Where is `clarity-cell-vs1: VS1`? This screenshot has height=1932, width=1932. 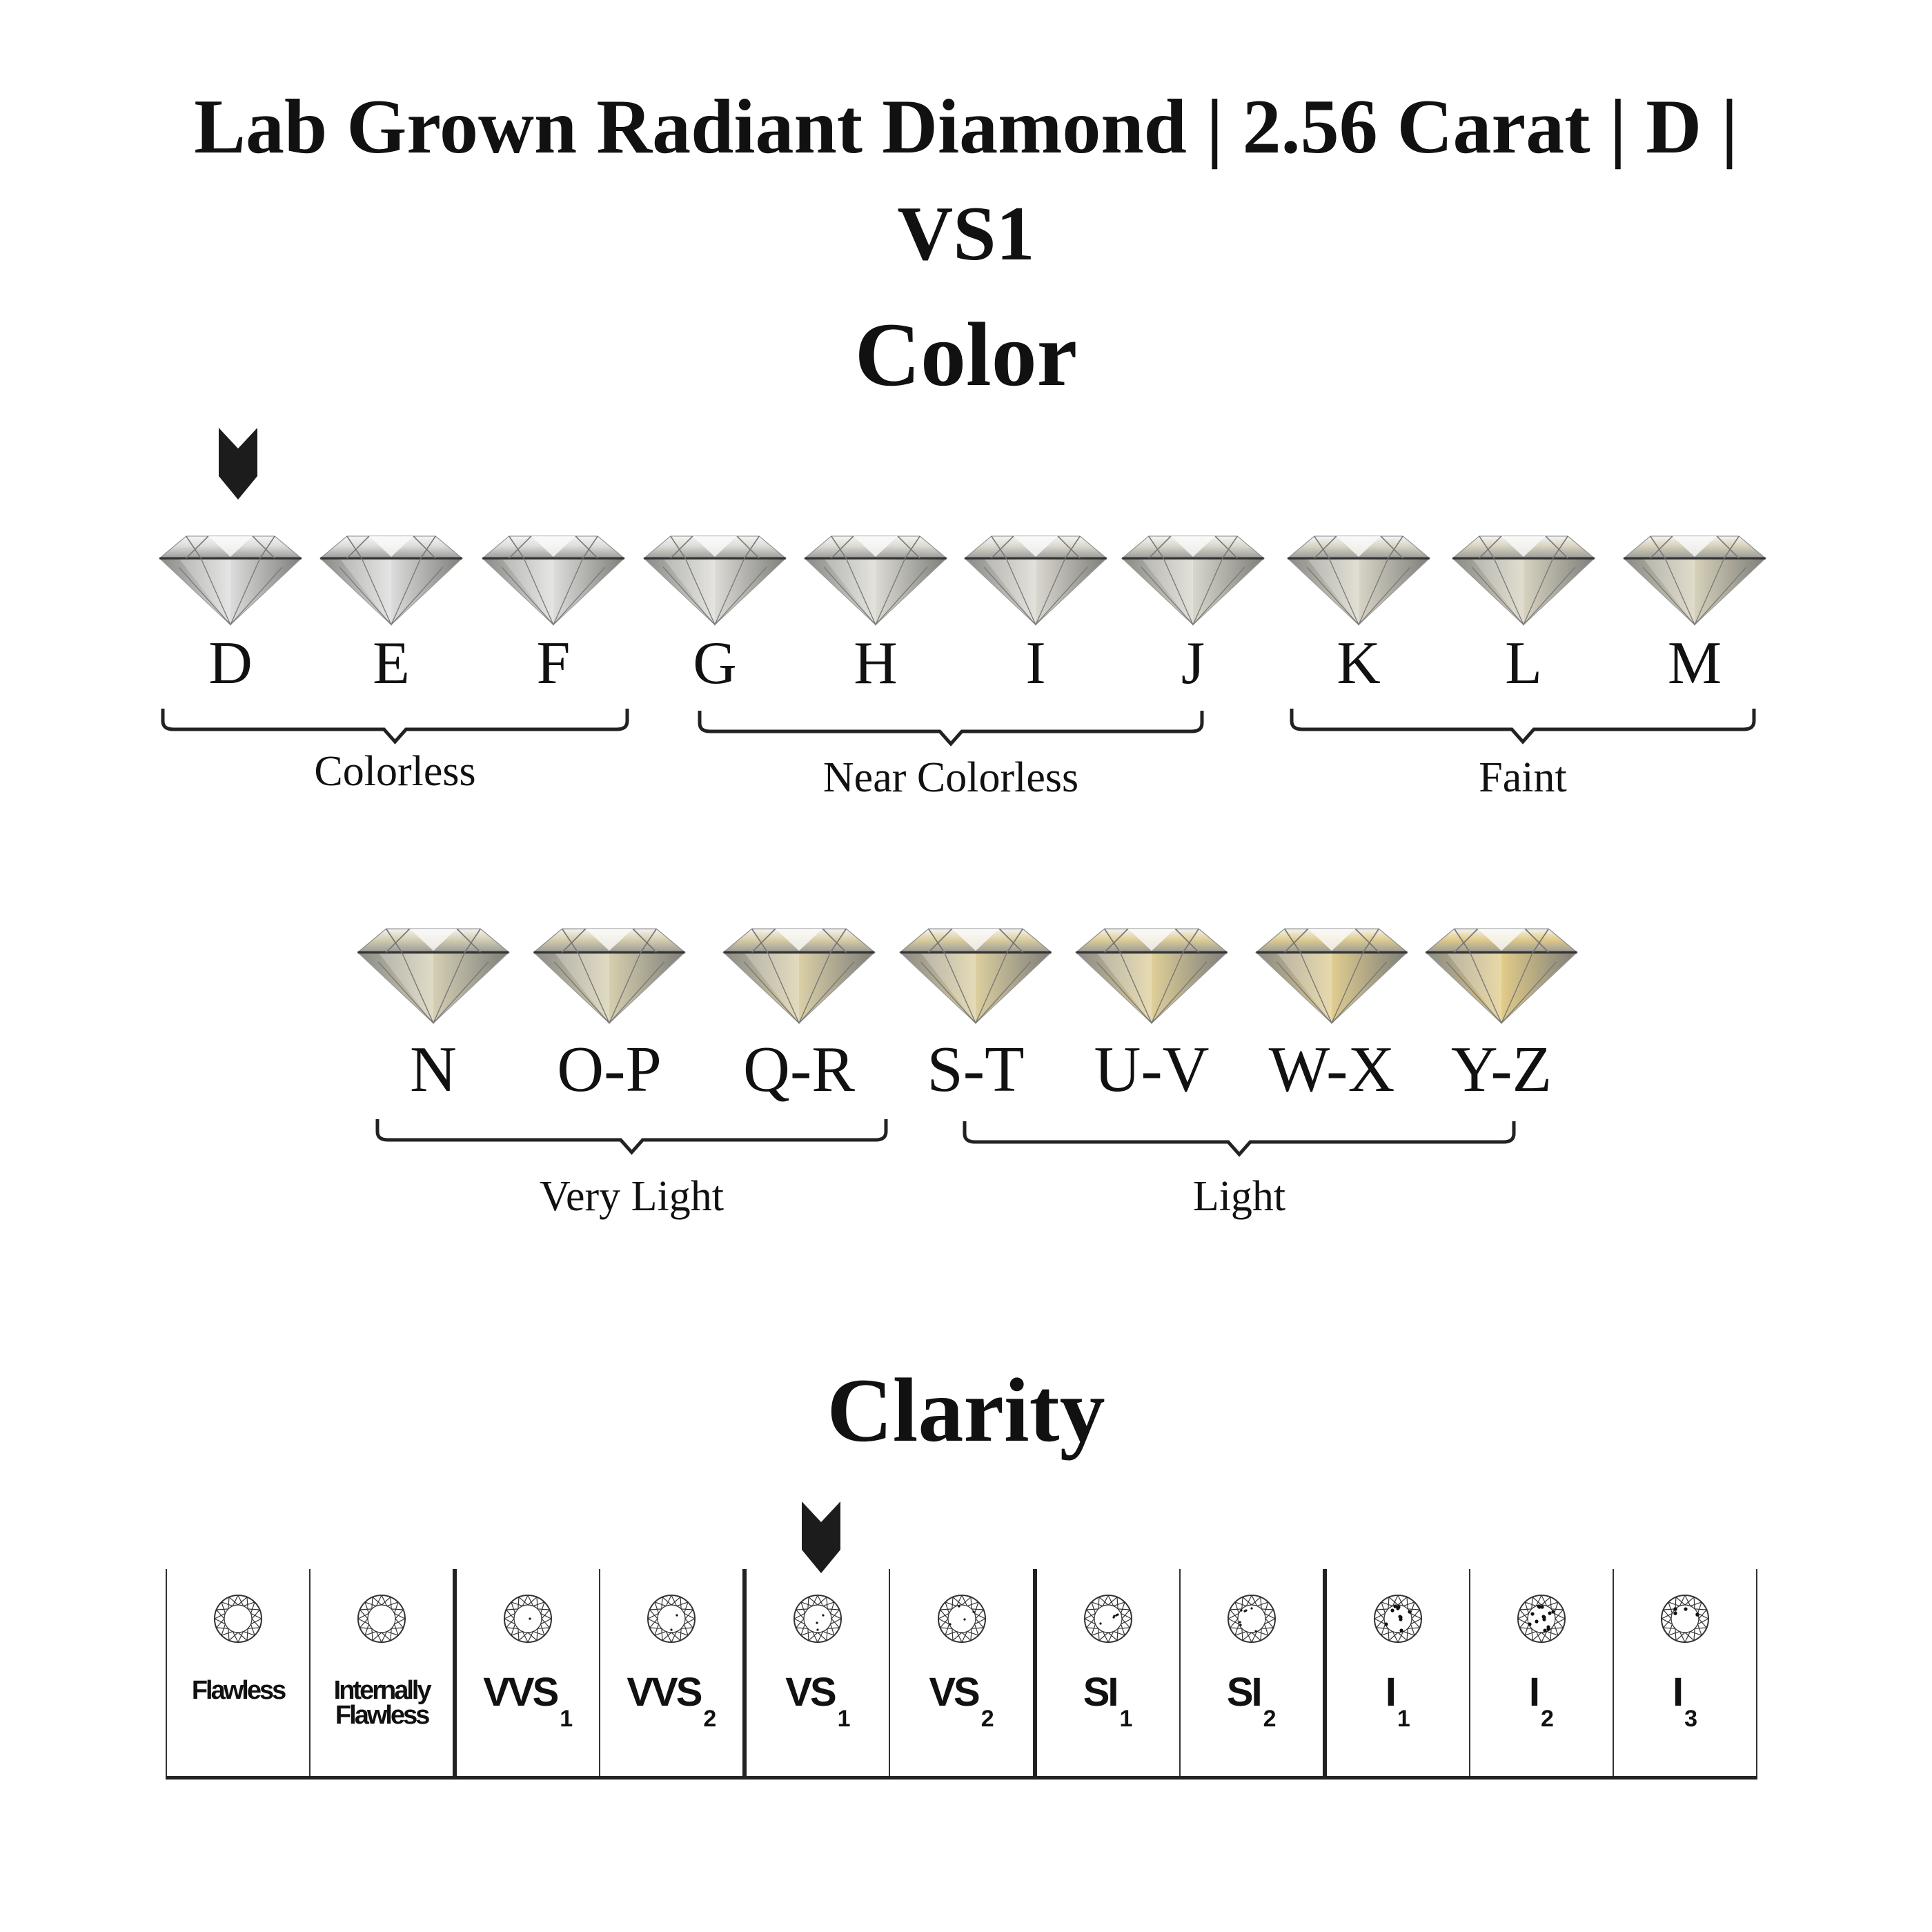 clarity-cell-vs1: VS1 is located at coordinates (815, 1672).